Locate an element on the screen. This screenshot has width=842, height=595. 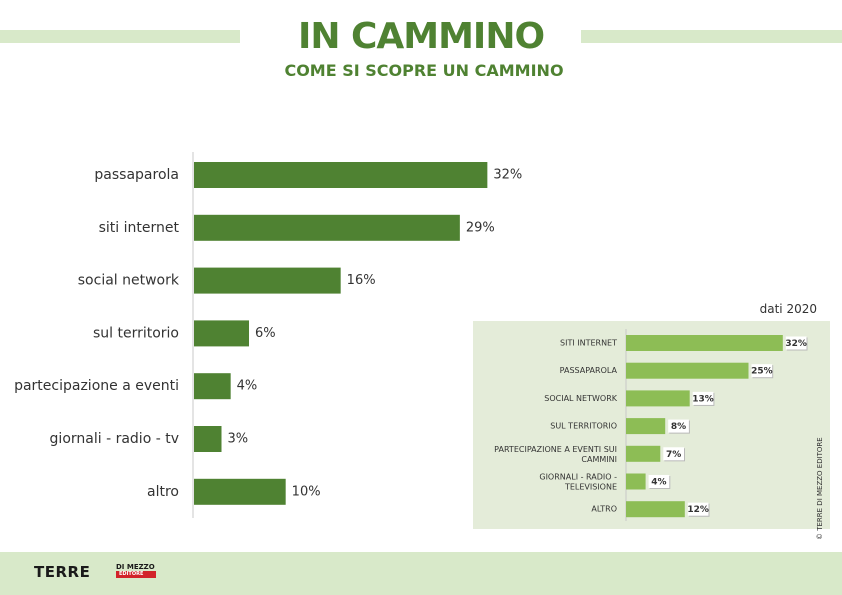
value-label: 10% is located at coordinates (306, 491).